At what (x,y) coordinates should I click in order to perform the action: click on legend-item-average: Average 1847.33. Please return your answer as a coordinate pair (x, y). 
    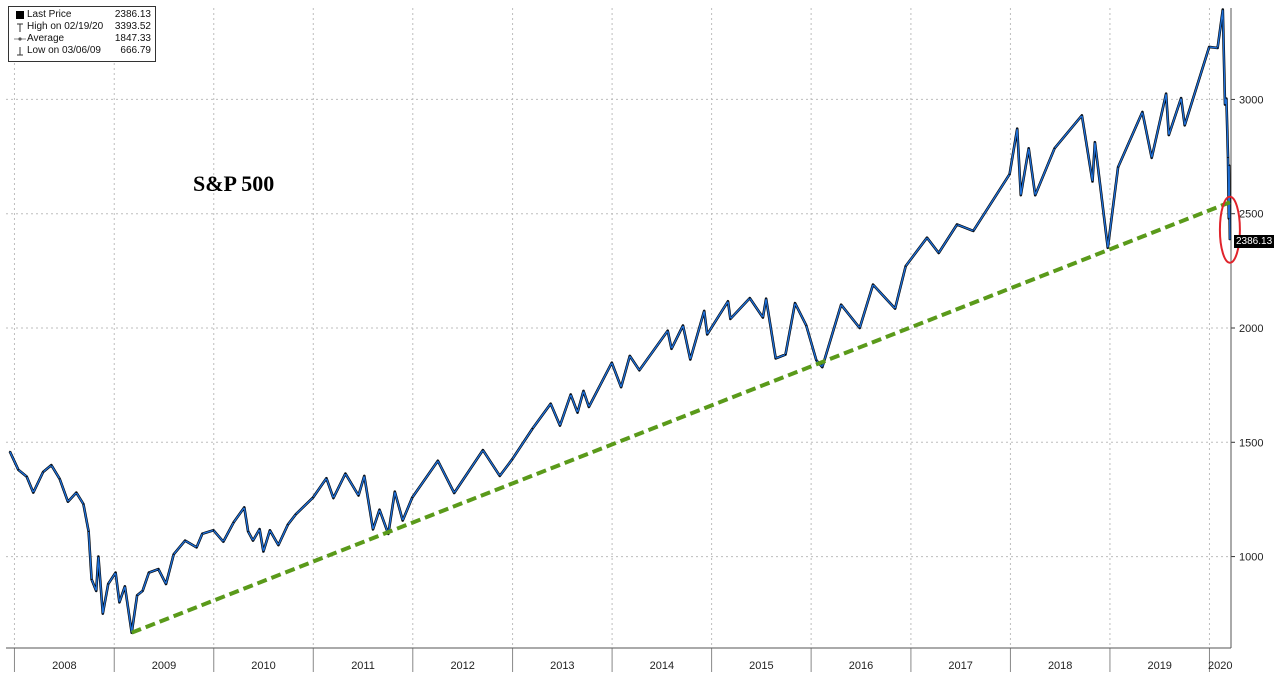
    Looking at the image, I should click on (82, 39).